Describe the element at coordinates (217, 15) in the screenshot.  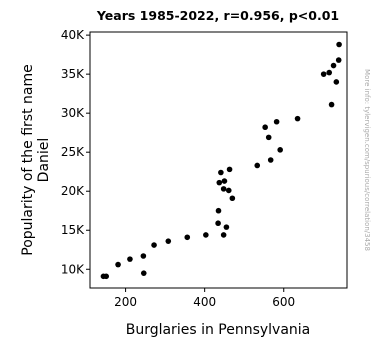
I see `chart-title: Years 1985-2022, r=0.956, p<0.01` at that location.